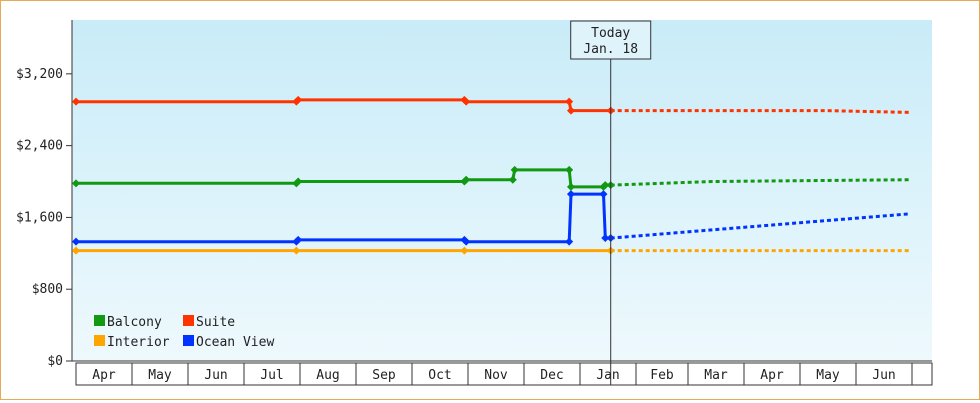  I want to click on month-label: Sep, so click(384, 375).